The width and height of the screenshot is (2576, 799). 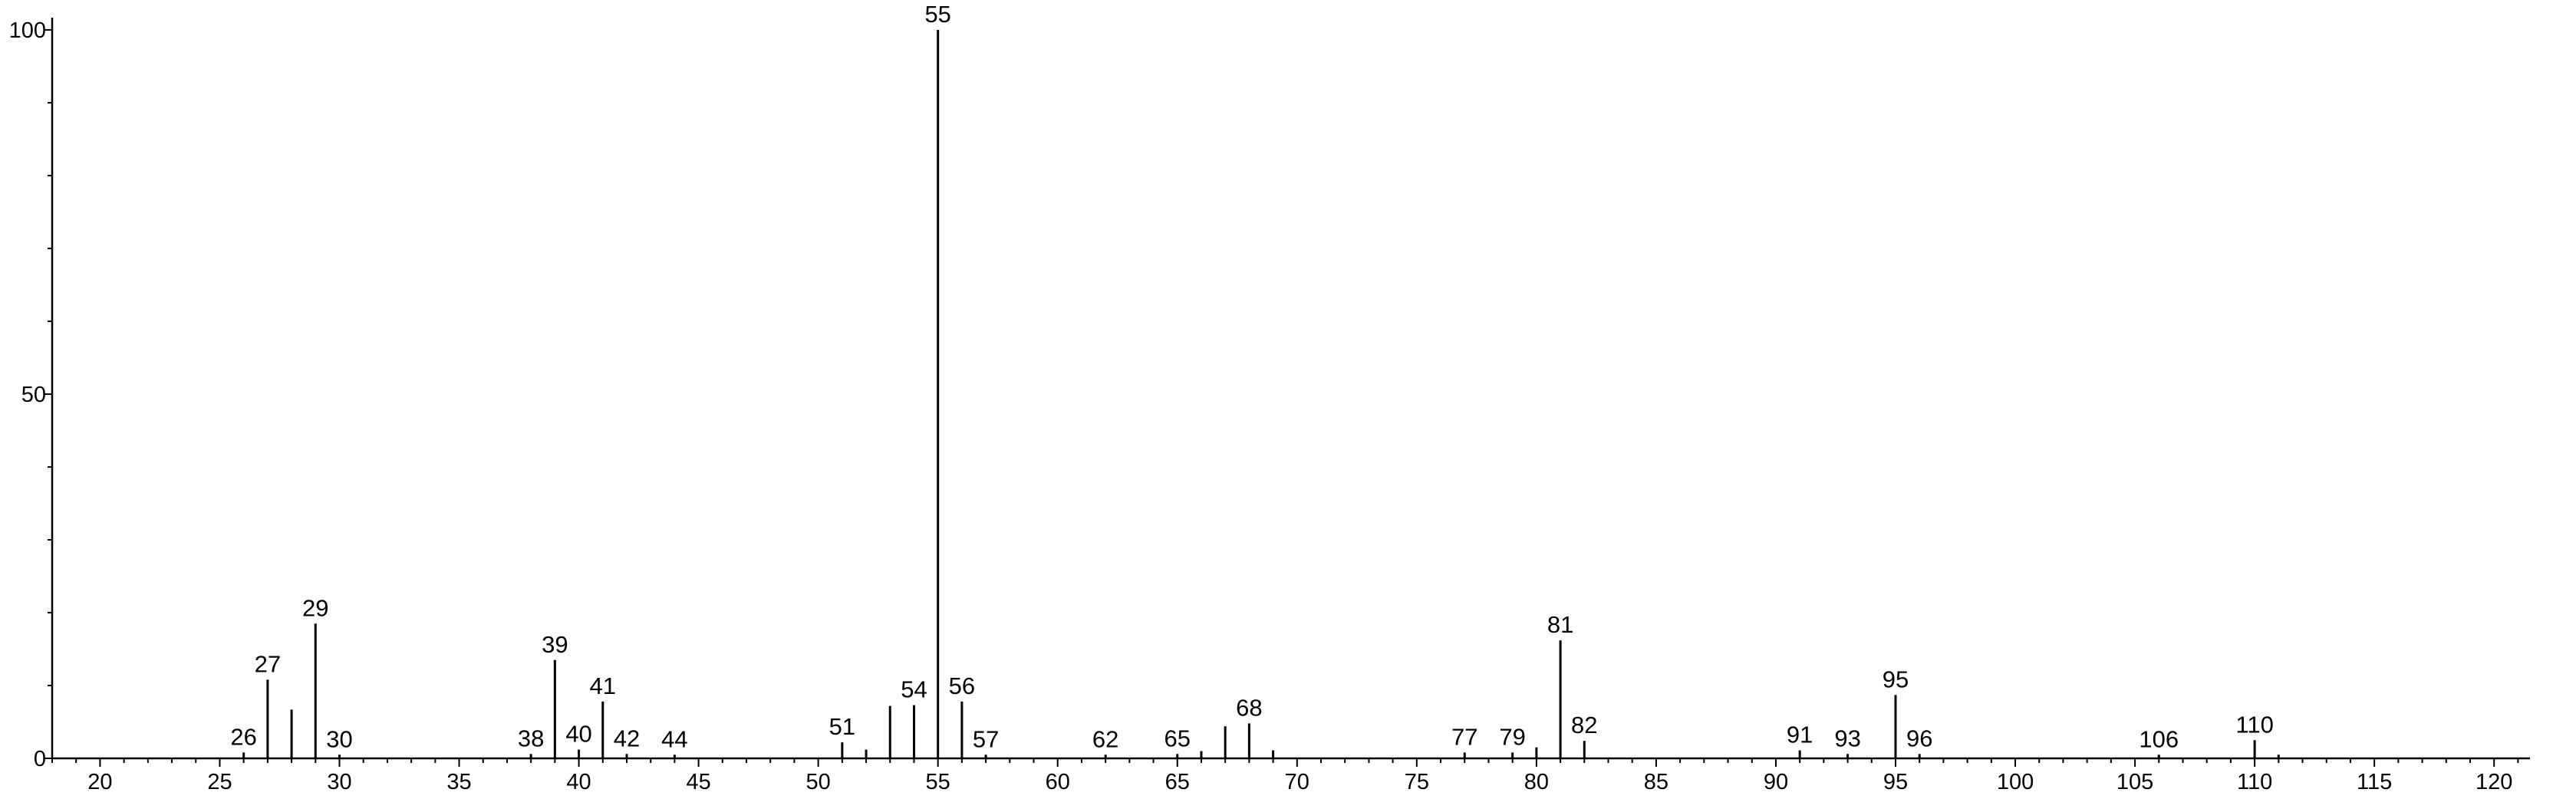 What do you see at coordinates (1512, 736) in the screenshot?
I see `peak-label-79: 79` at bounding box center [1512, 736].